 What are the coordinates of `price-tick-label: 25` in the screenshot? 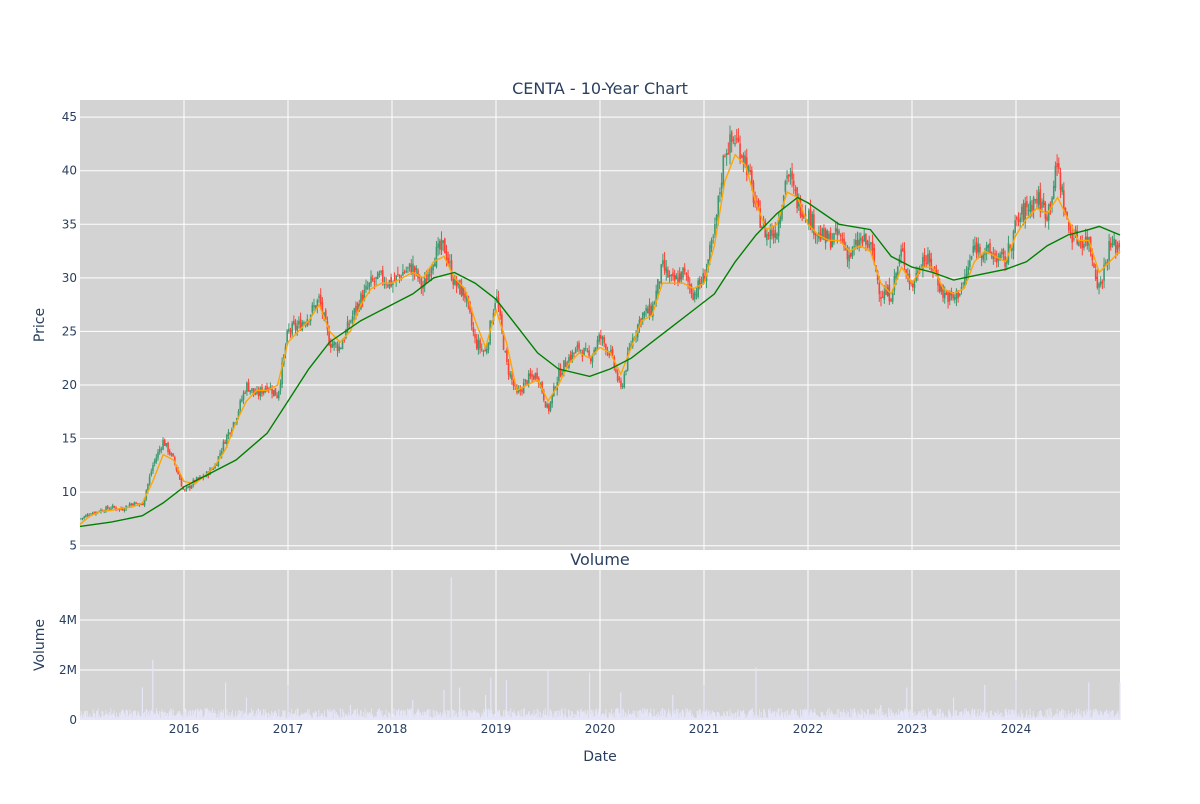 It's located at (69, 331).